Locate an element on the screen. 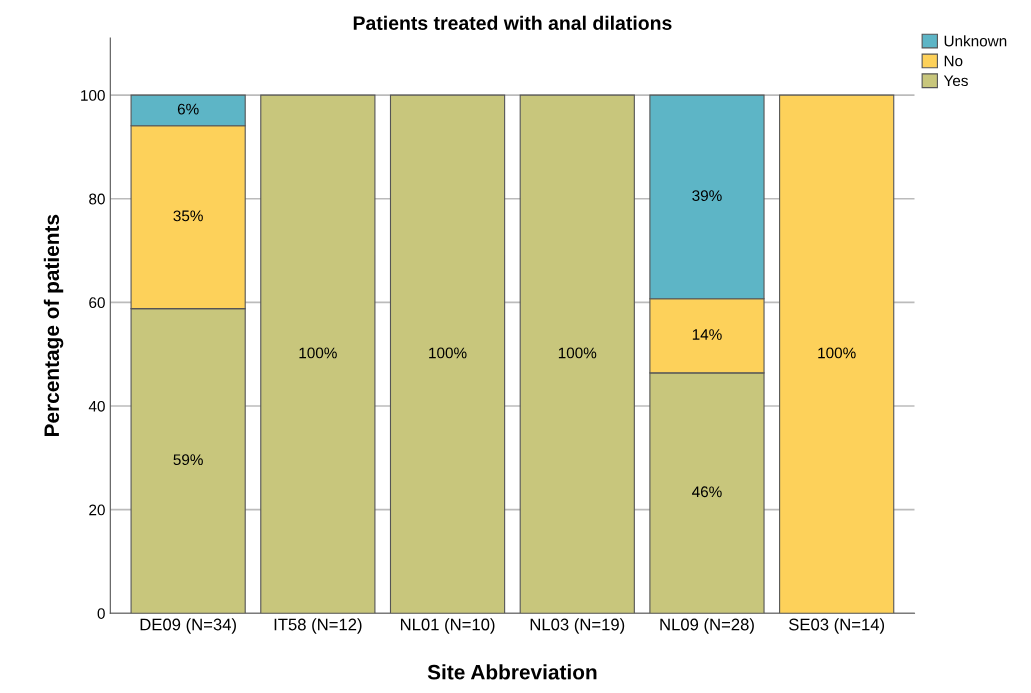 The height and width of the screenshot is (693, 1031). x-tick-label: SE03 (N=14) is located at coordinates (837, 626).